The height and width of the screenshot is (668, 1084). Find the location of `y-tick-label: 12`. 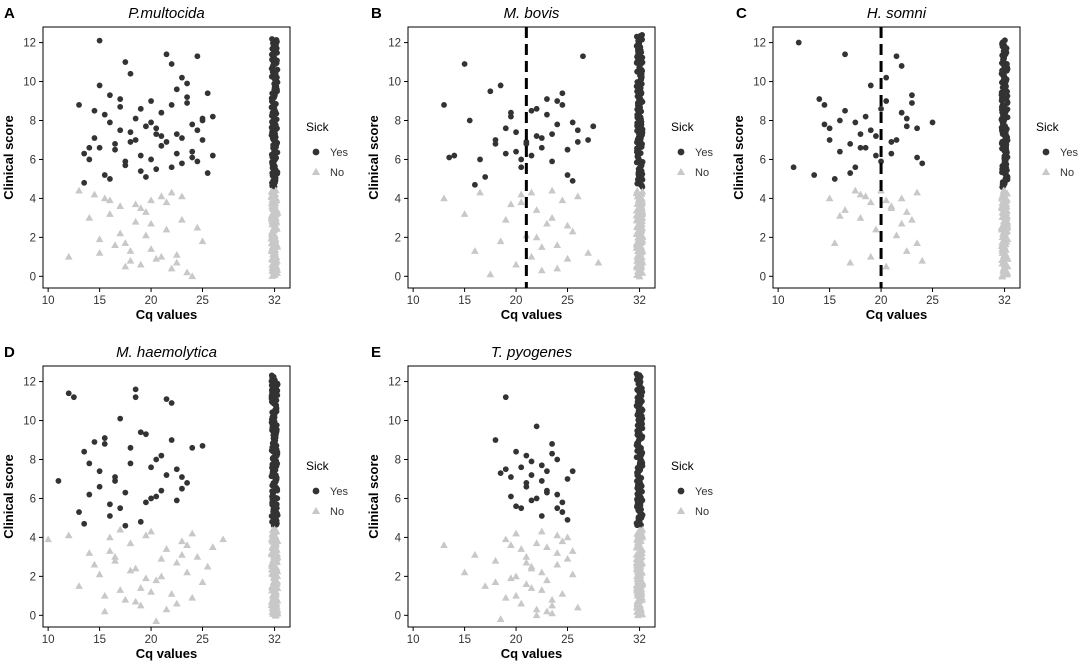

y-tick-label: 12 is located at coordinates (29, 383).